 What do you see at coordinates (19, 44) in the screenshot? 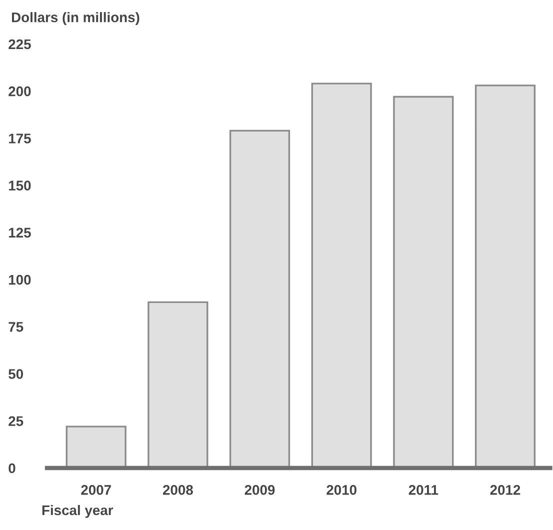
I see `y-tick-label: 225` at bounding box center [19, 44].